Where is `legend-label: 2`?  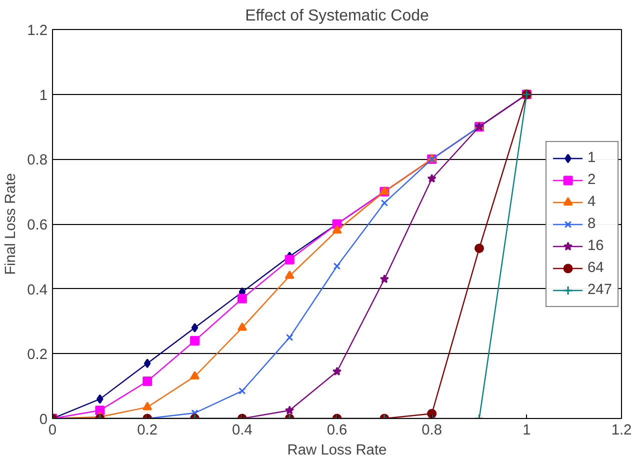
legend-label: 2 is located at coordinates (592, 180).